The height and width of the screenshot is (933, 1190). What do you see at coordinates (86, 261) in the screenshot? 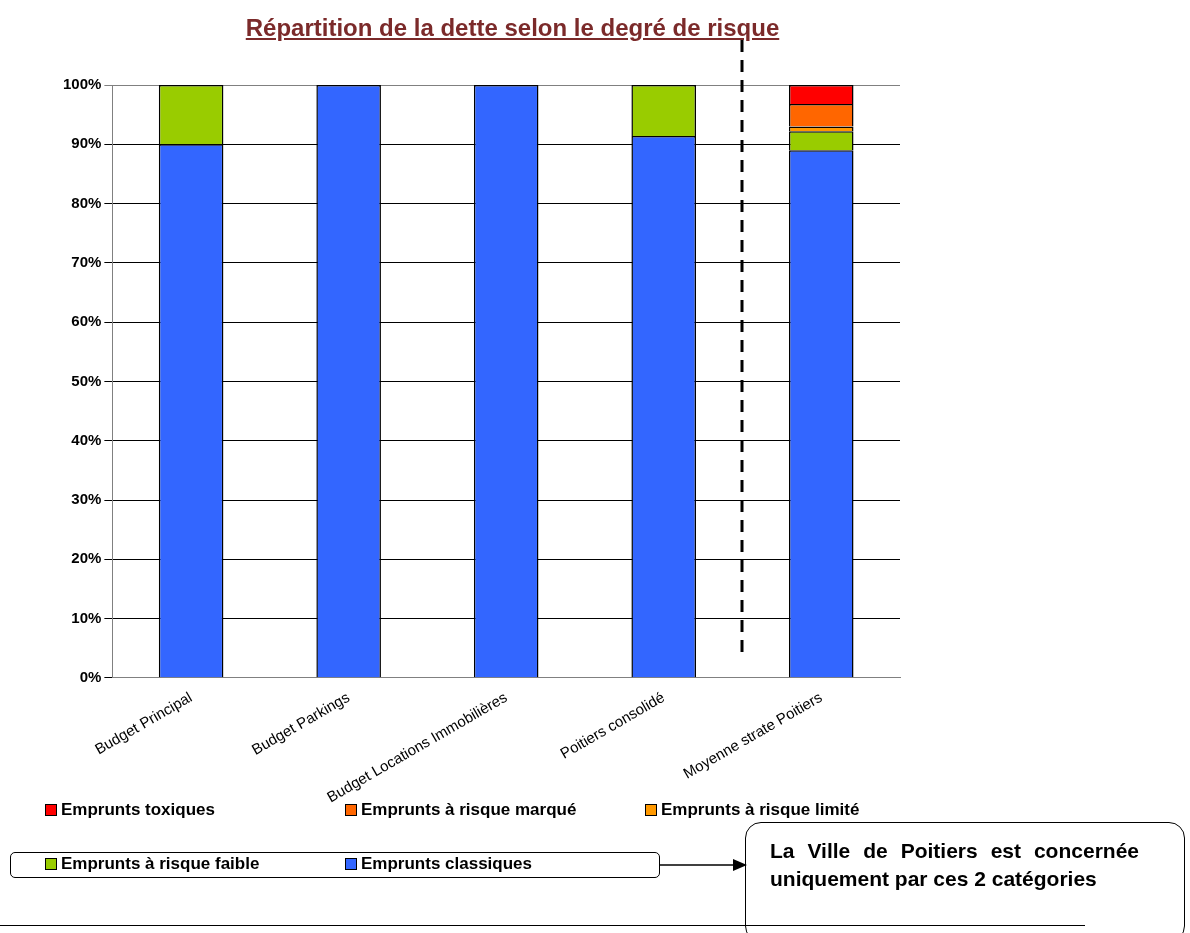
I see `y-tick-label: 70%` at bounding box center [86, 261].